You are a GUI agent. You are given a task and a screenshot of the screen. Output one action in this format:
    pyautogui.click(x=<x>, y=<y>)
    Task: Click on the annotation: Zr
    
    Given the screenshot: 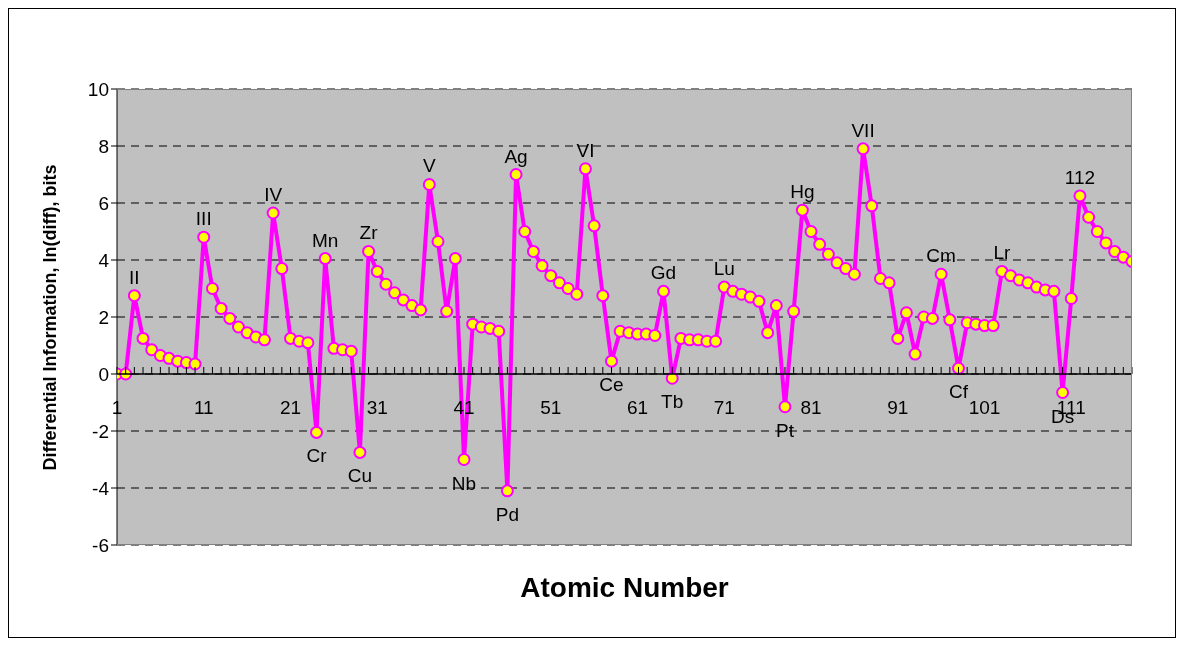 What is the action you would take?
    pyautogui.click(x=369, y=233)
    